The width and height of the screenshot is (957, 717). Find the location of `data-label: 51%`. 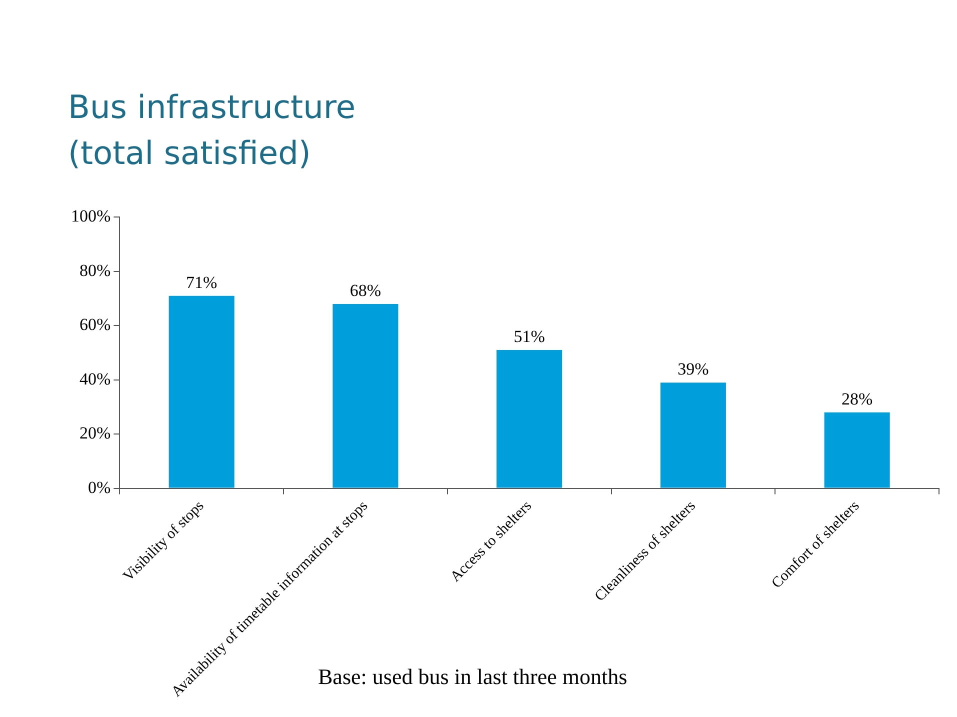

data-label: 51% is located at coordinates (529, 336).